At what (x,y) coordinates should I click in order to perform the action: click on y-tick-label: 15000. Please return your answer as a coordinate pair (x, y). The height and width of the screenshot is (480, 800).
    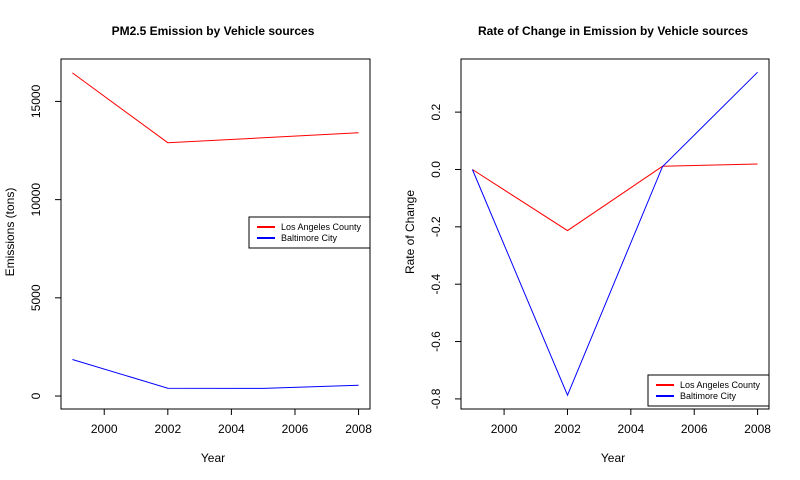
    Looking at the image, I should click on (36, 101).